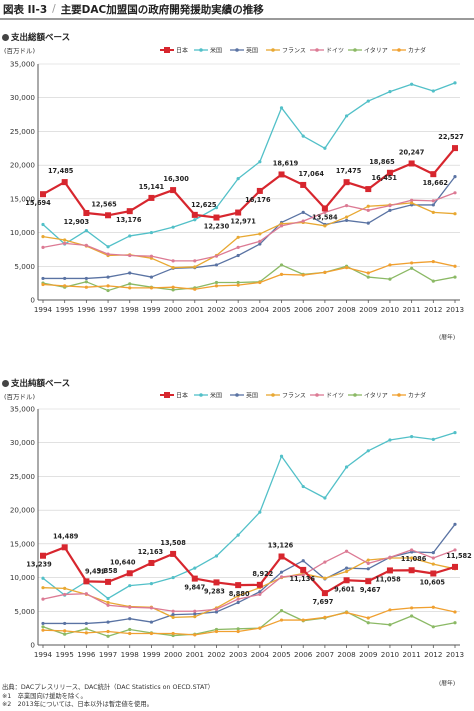  I want to click on x-tick-label: 2001, so click(195, 654).